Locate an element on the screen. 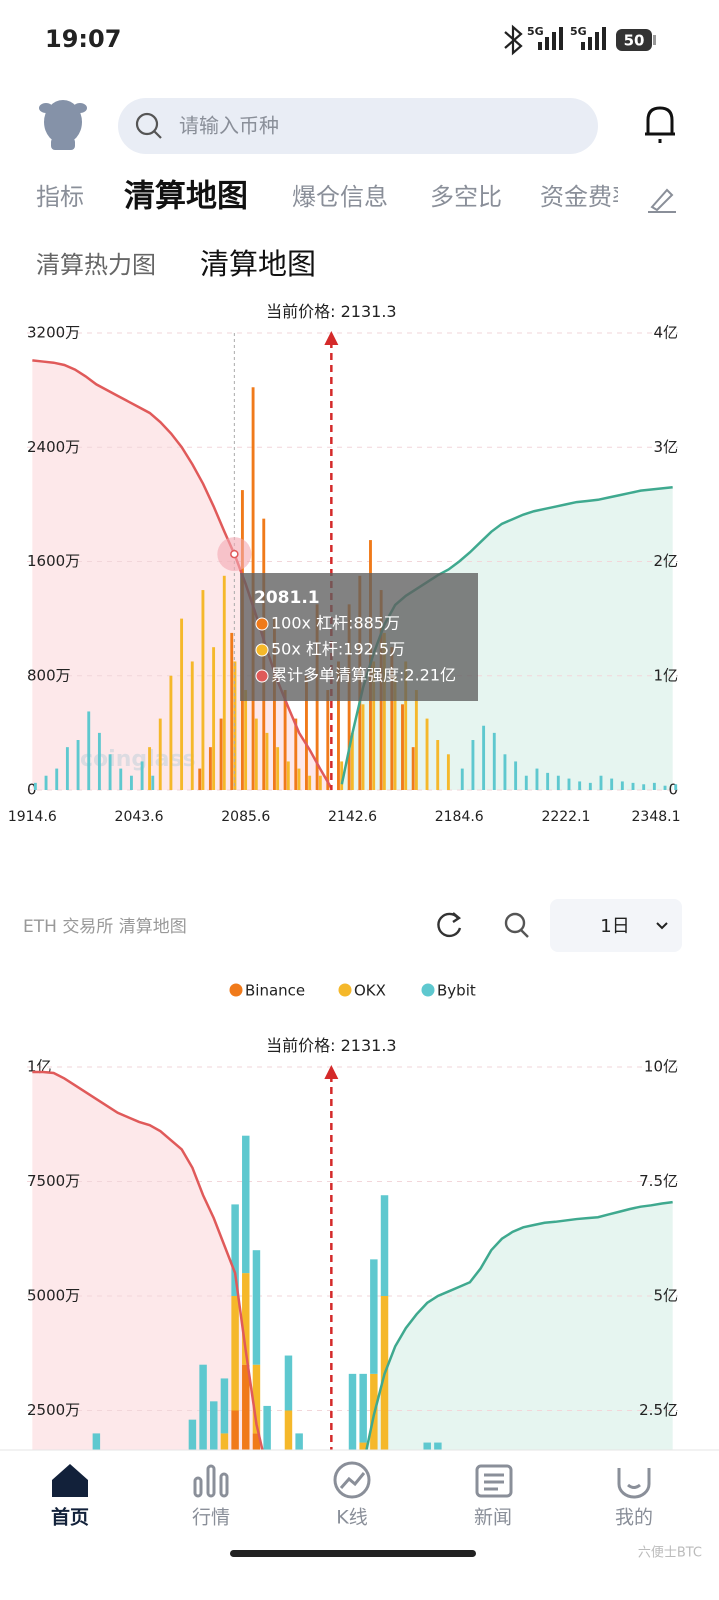 The height and width of the screenshot is (1600, 719). x-tick-label: 2222.1 is located at coordinates (565, 817).